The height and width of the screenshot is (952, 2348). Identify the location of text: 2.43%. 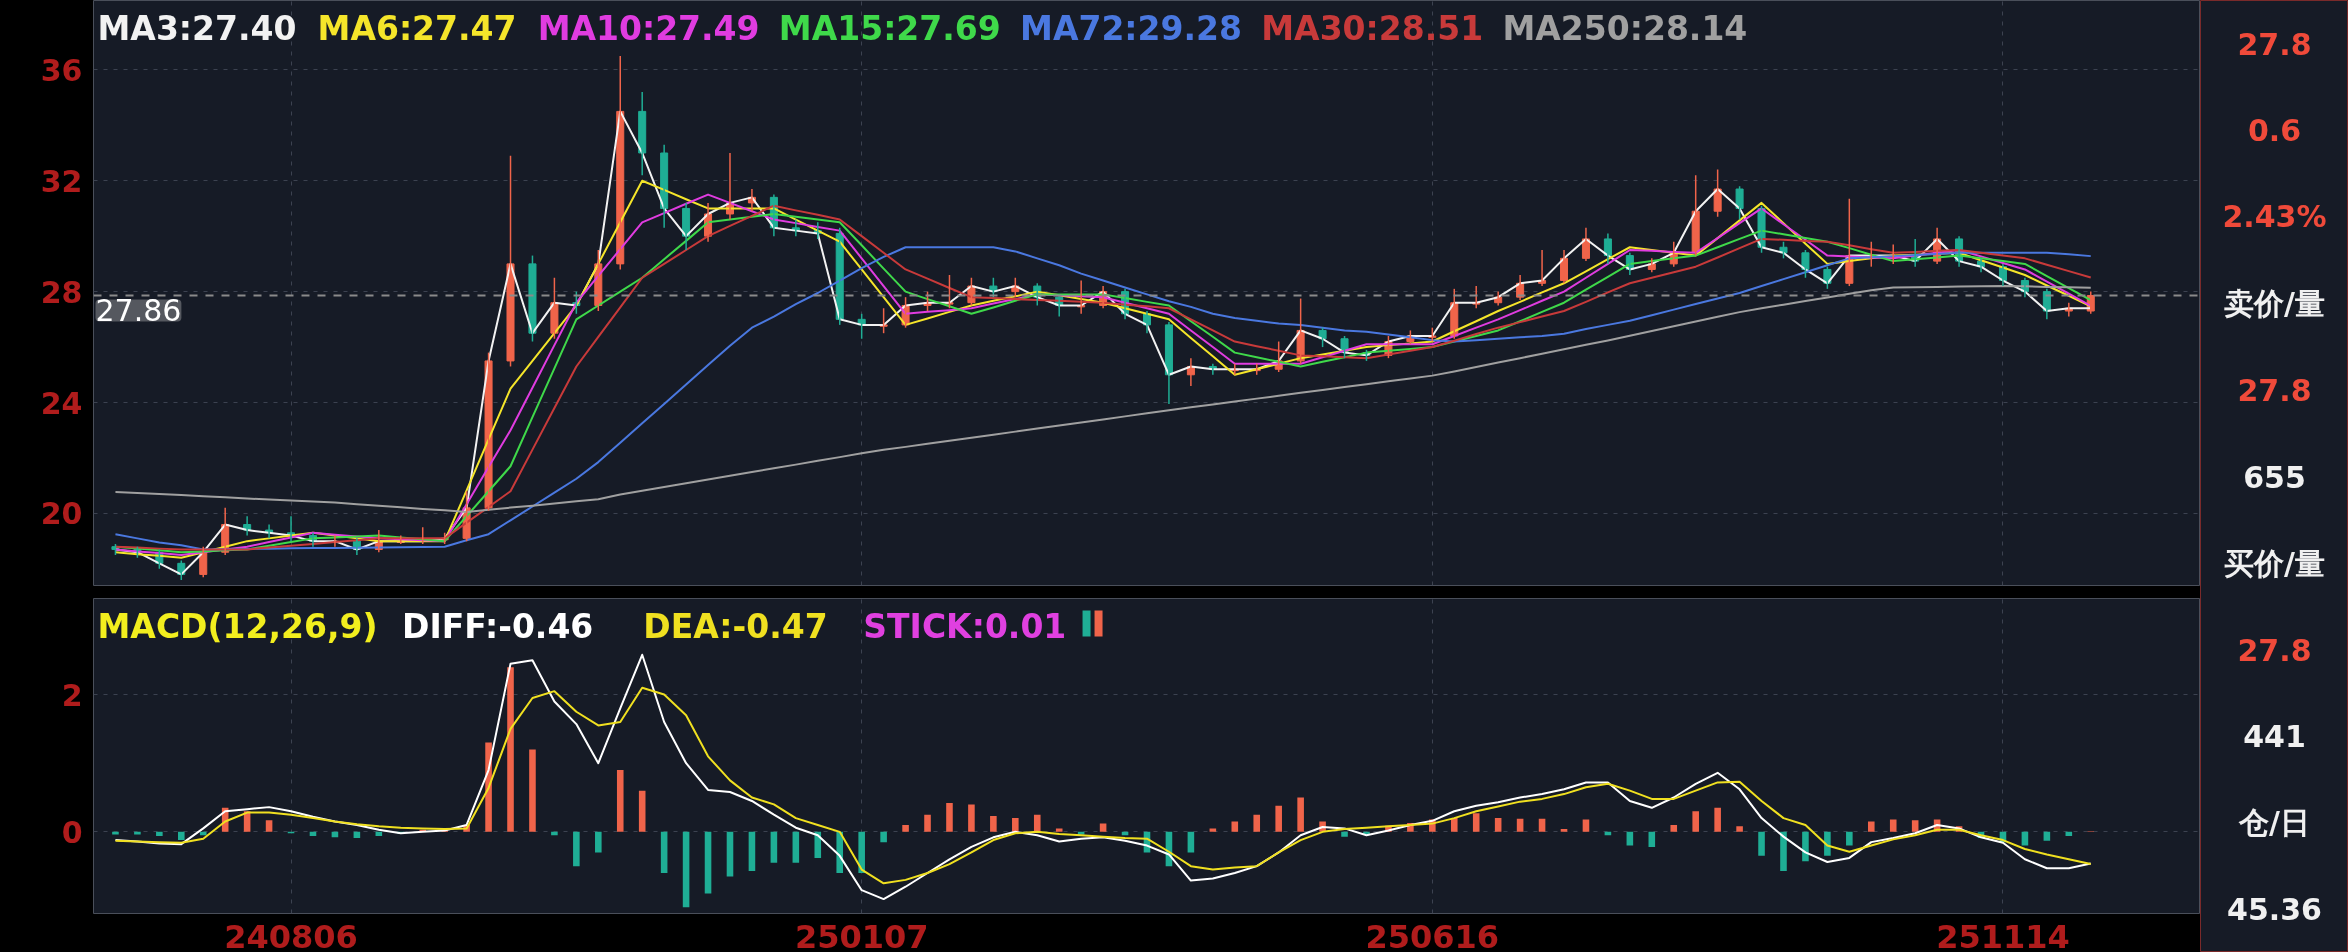
(2274, 217).